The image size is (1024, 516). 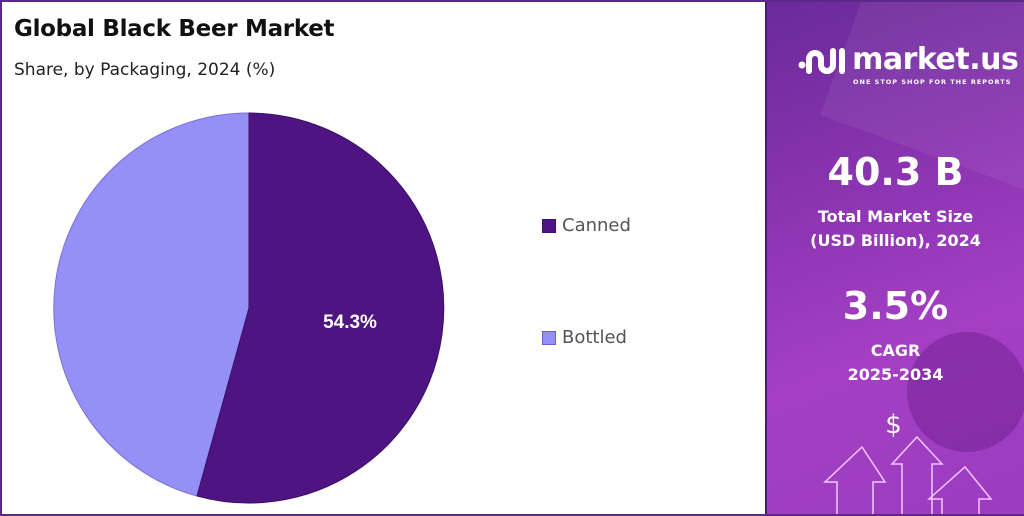 I want to click on legend-swatch-canned, so click(x=549, y=225).